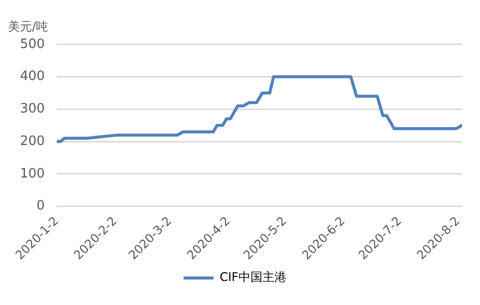 The width and height of the screenshot is (480, 305). I want to click on legend-label: CIF中国主港, so click(253, 277).